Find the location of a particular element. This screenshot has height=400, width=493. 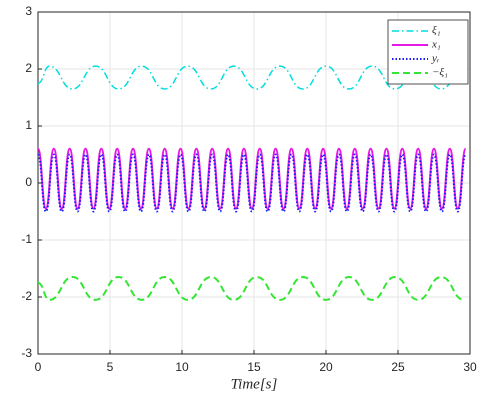

x-tick-label: 0 is located at coordinates (38, 367).